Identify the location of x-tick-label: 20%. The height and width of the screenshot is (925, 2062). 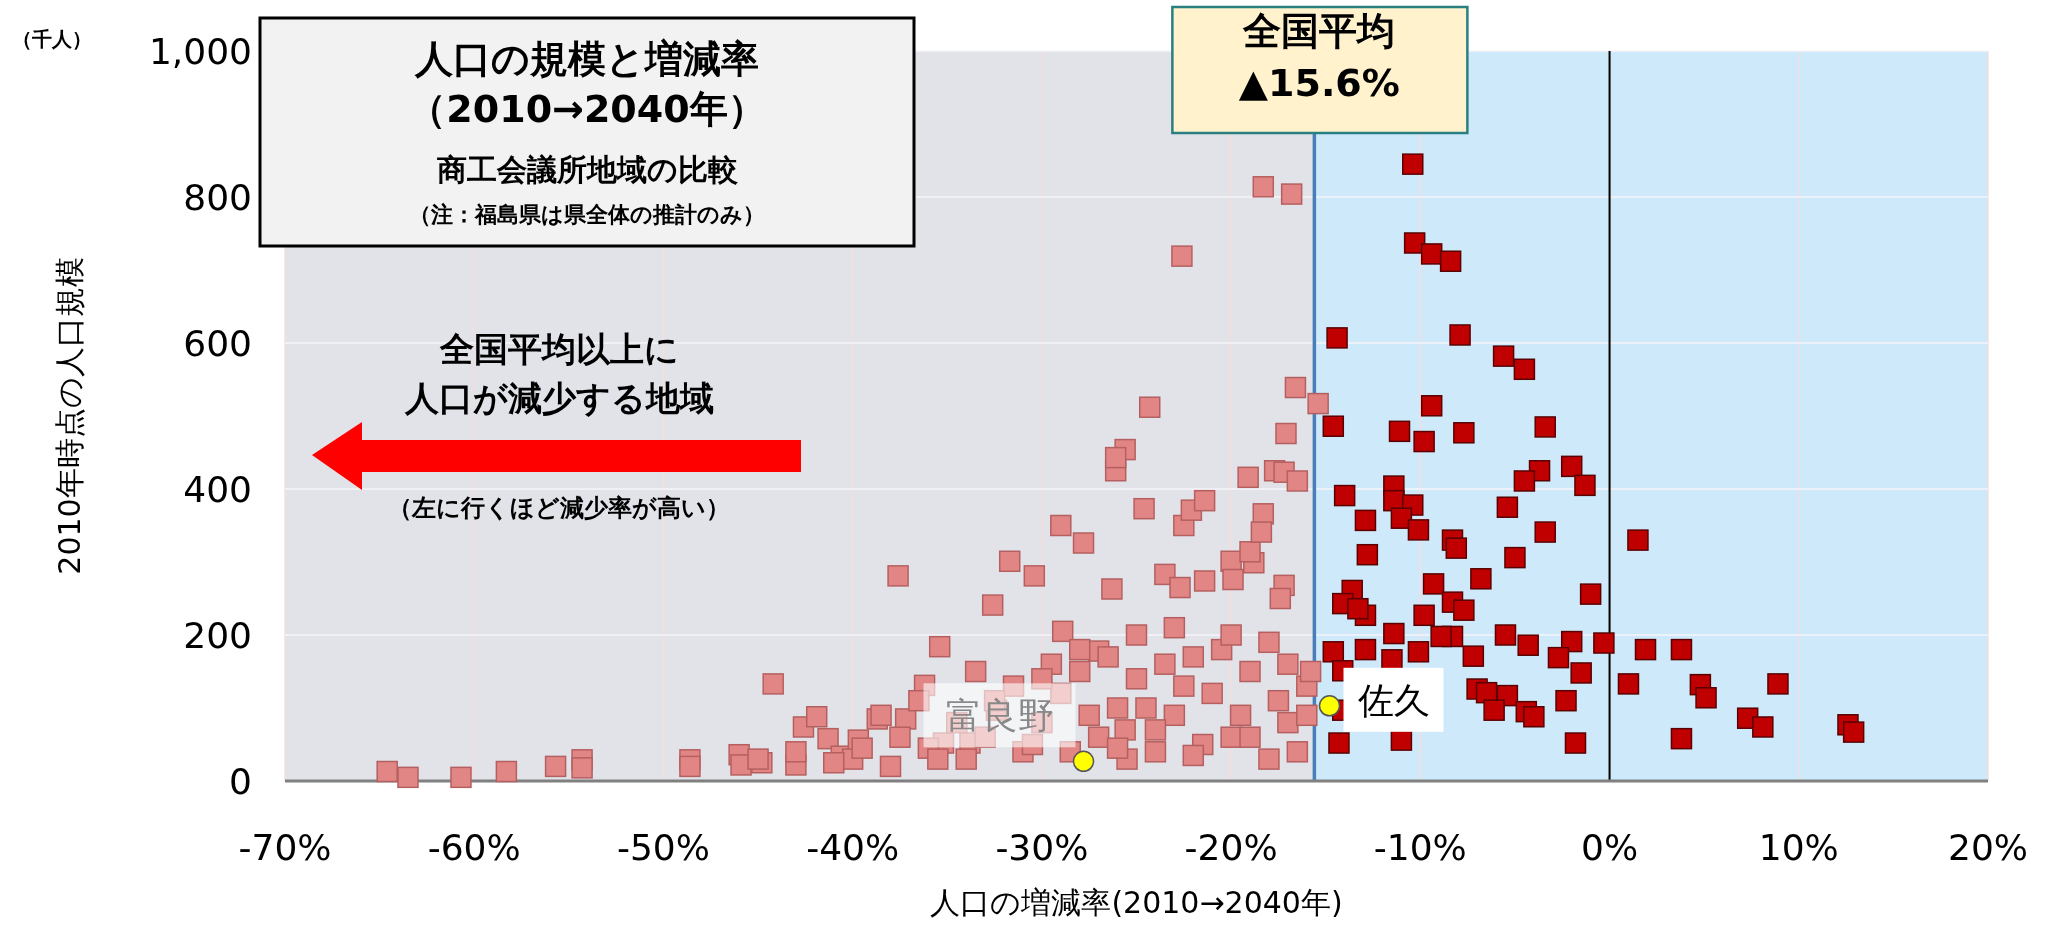
(1988, 847).